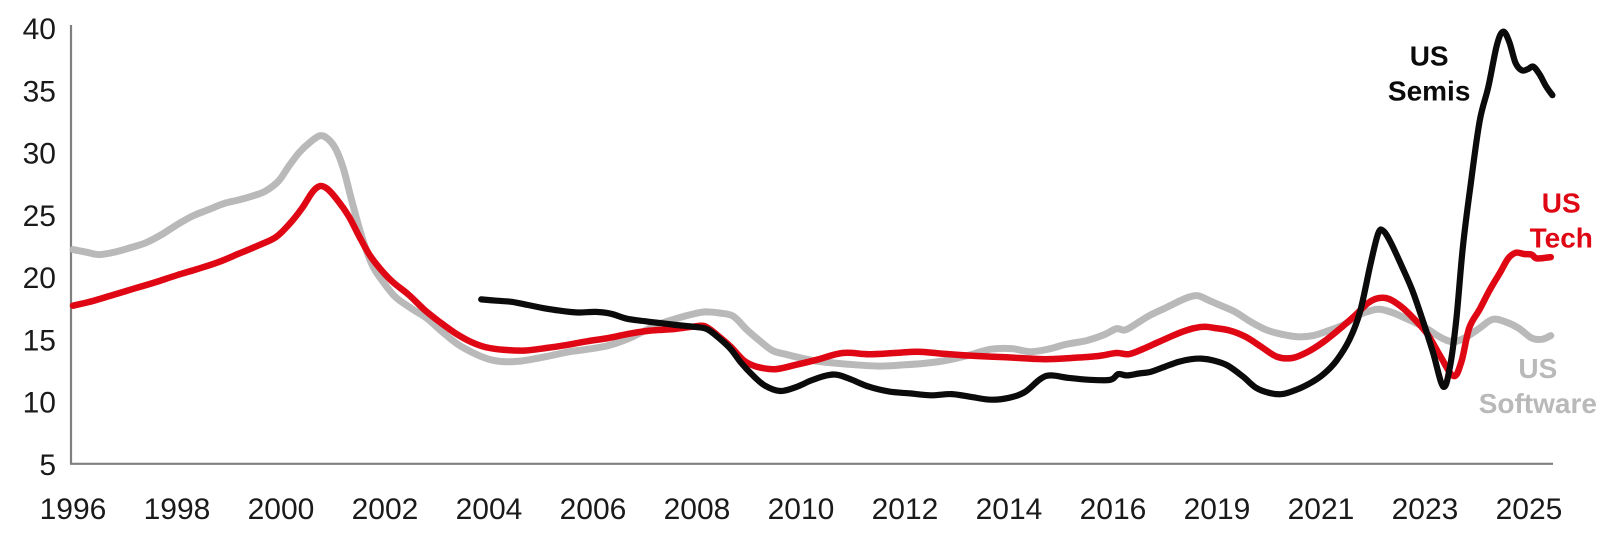 The height and width of the screenshot is (535, 1623). What do you see at coordinates (1538, 403) in the screenshot?
I see `series-label-line: Software` at bounding box center [1538, 403].